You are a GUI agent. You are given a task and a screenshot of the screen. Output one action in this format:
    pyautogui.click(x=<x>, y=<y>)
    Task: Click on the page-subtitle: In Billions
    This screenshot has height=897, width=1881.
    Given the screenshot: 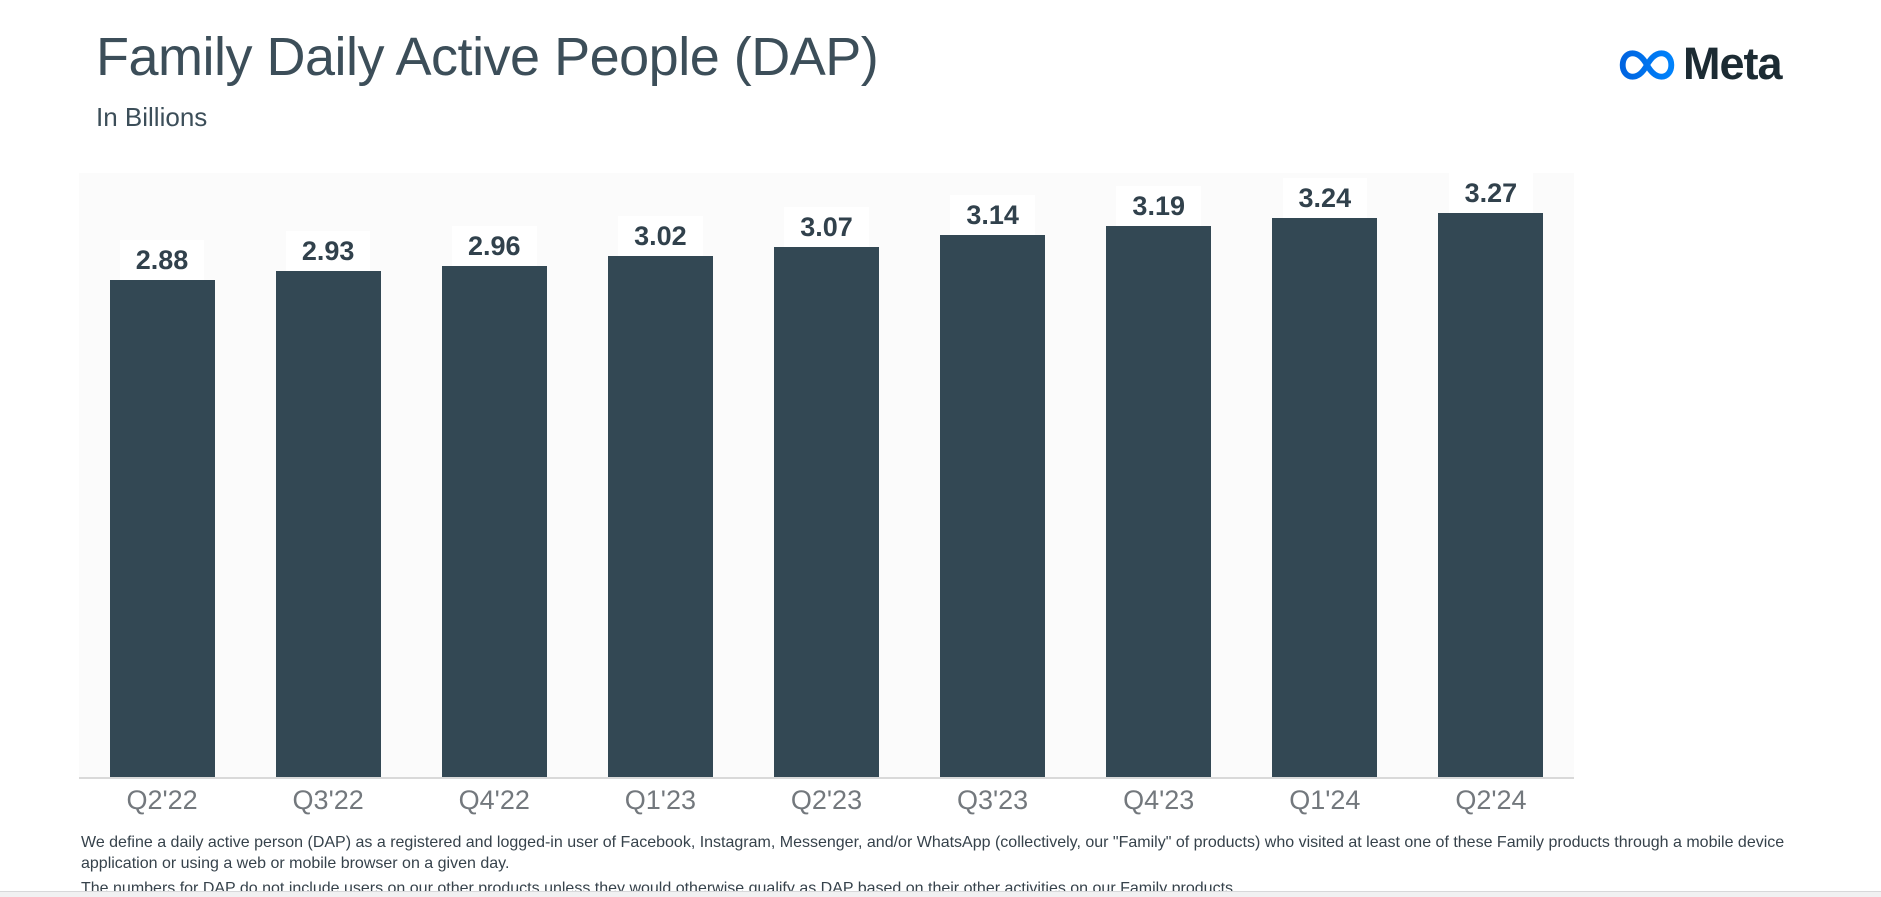 What is the action you would take?
    pyautogui.click(x=152, y=117)
    